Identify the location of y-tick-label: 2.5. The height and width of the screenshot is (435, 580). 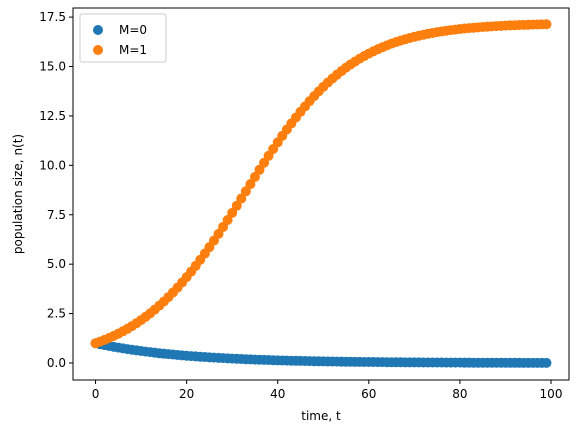
(56, 314).